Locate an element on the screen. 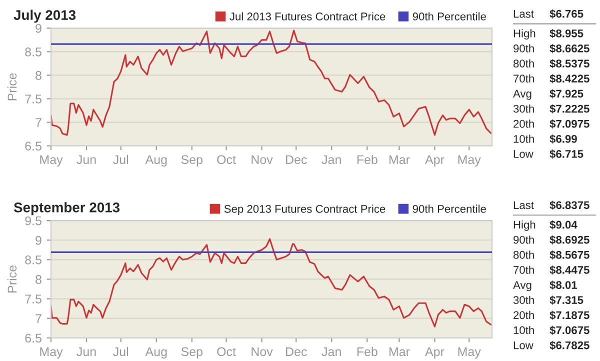  text: $6.765 is located at coordinates (567, 13).